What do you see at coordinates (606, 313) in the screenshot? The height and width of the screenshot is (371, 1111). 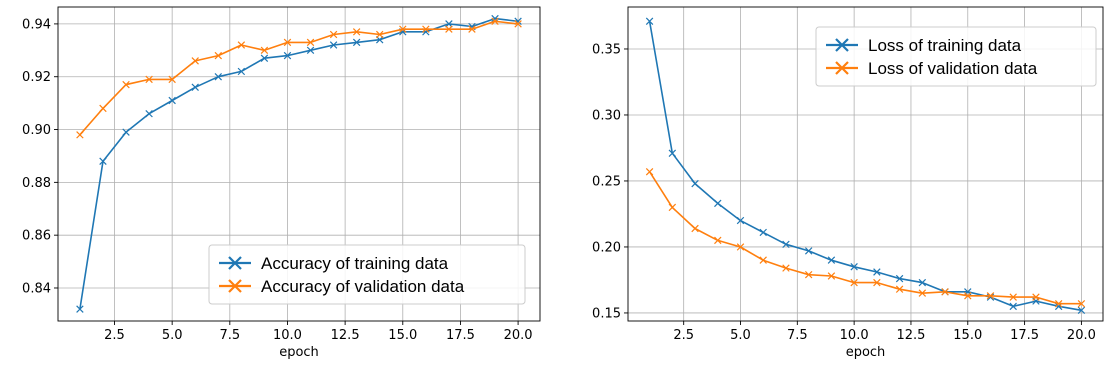 I see `y-tick-label: 0.15` at bounding box center [606, 313].